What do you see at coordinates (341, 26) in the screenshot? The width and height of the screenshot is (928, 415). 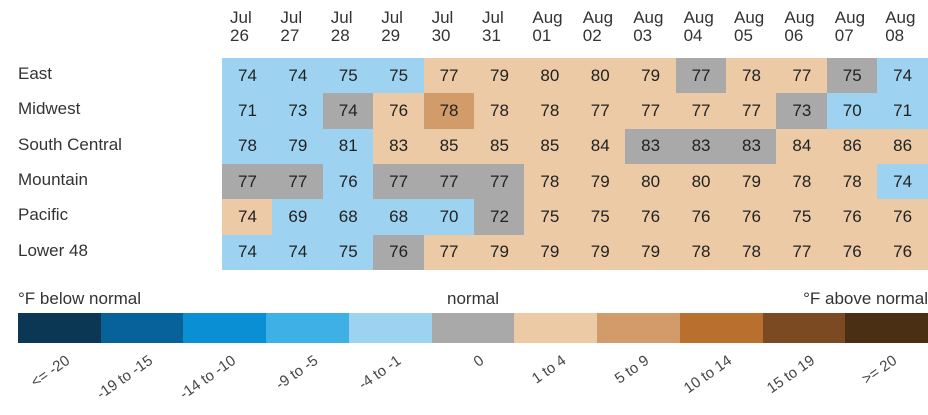 I see `column-label: Jul 28` at bounding box center [341, 26].